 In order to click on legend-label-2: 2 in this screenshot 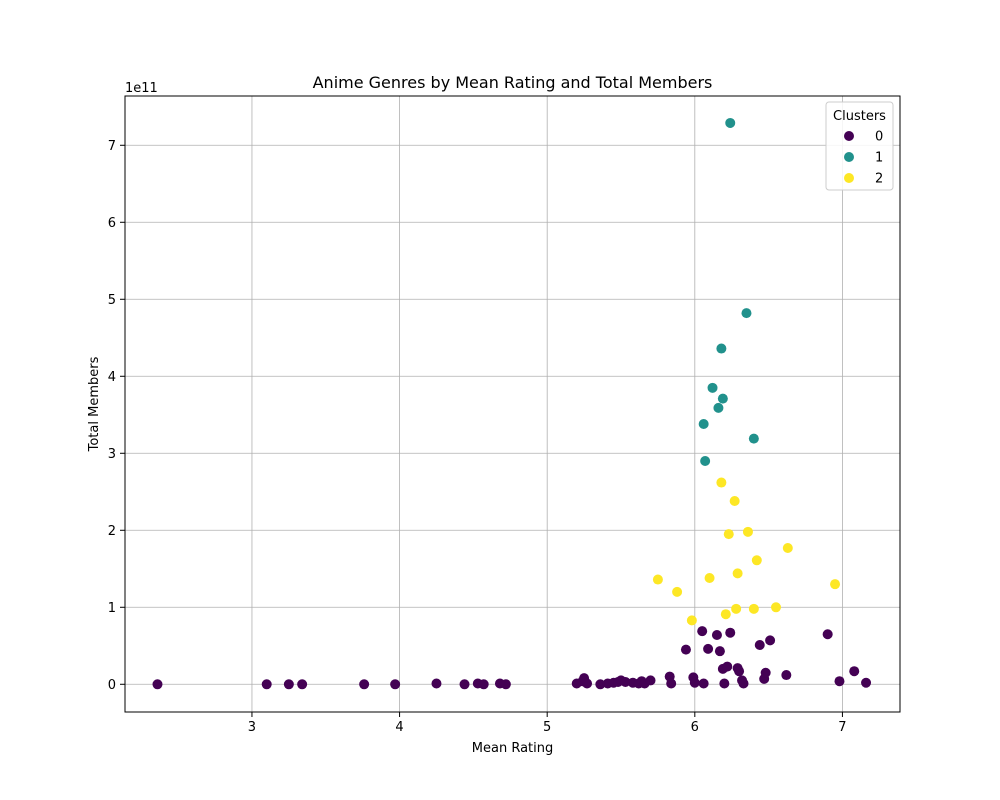, I will do `click(879, 179)`.